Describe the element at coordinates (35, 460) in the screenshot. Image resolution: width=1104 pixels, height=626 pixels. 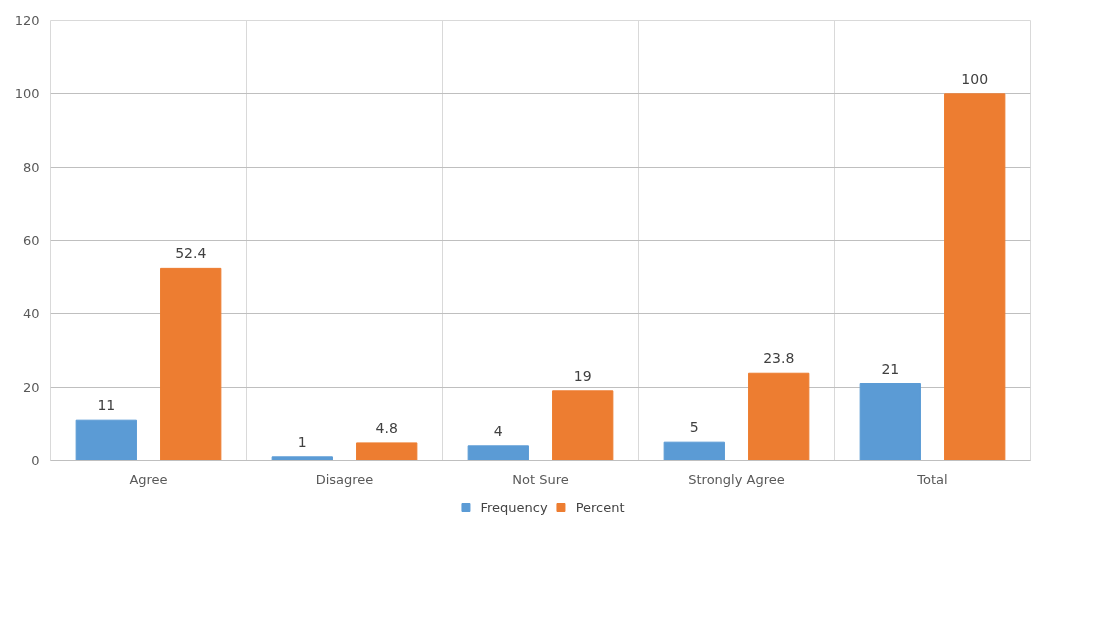
I see `y-tick-label: 0` at that location.